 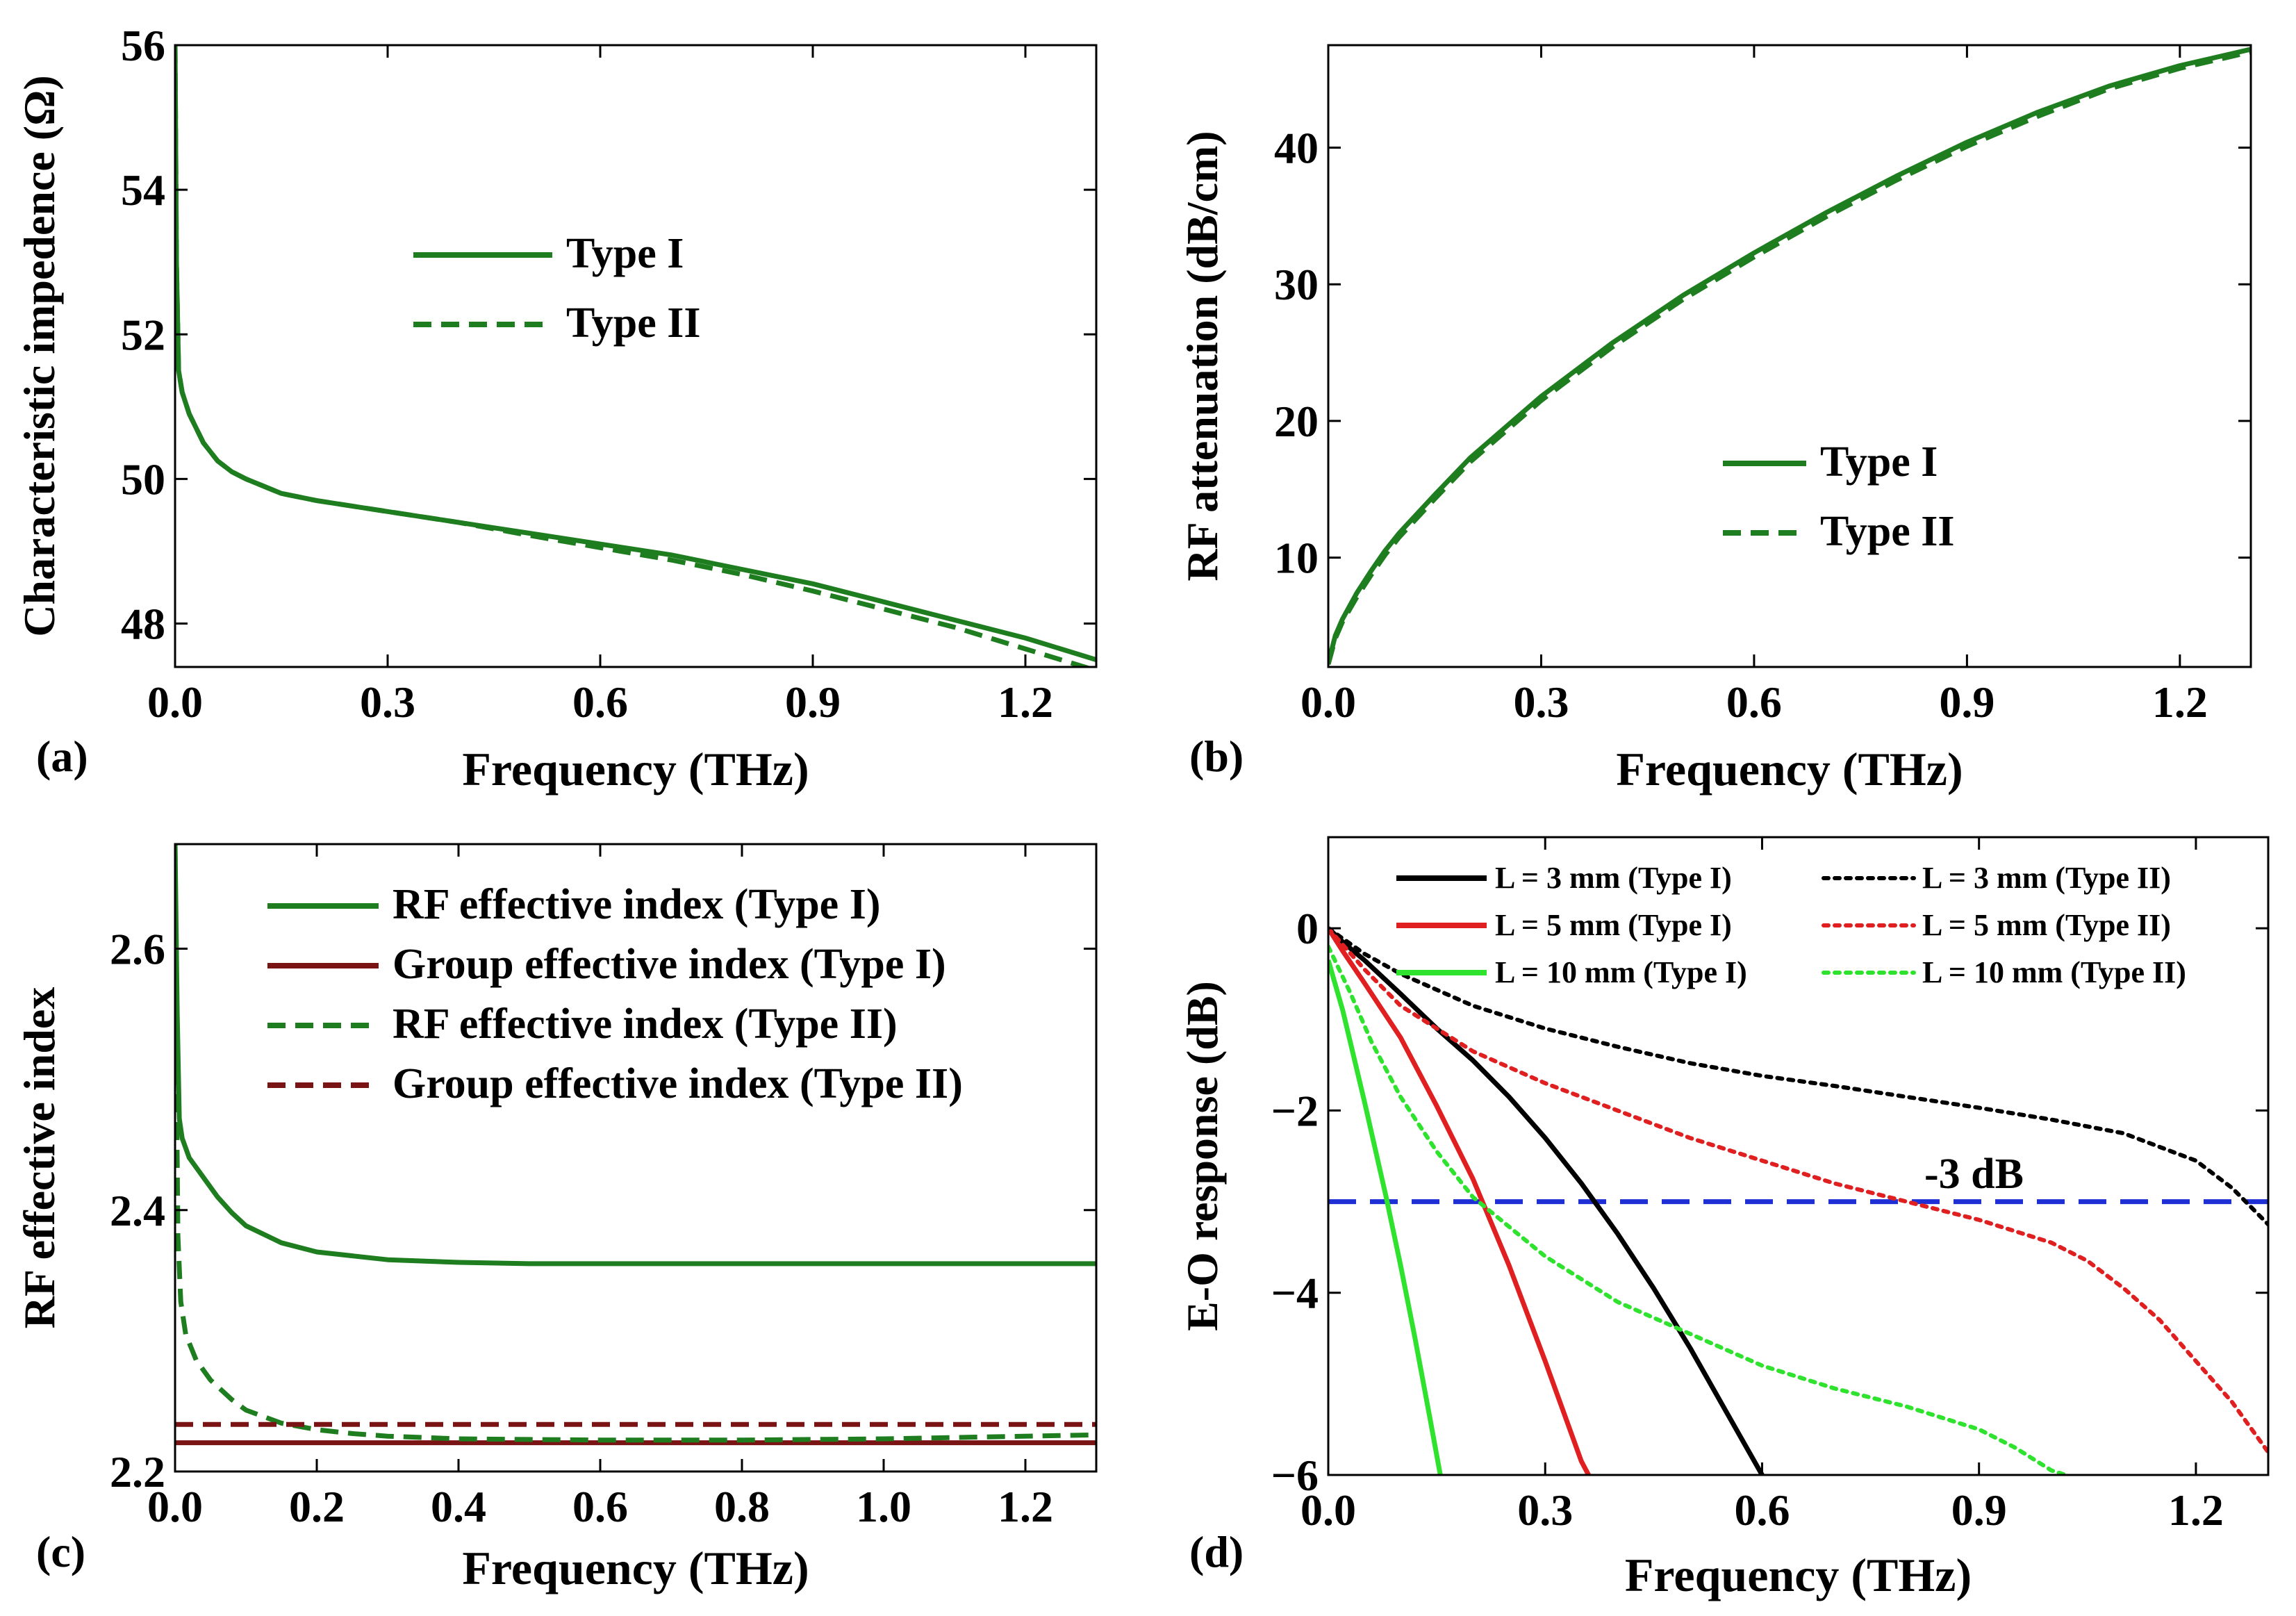 What do you see at coordinates (742, 1507) in the screenshot?
I see `x-tick-label: 0.8` at bounding box center [742, 1507].